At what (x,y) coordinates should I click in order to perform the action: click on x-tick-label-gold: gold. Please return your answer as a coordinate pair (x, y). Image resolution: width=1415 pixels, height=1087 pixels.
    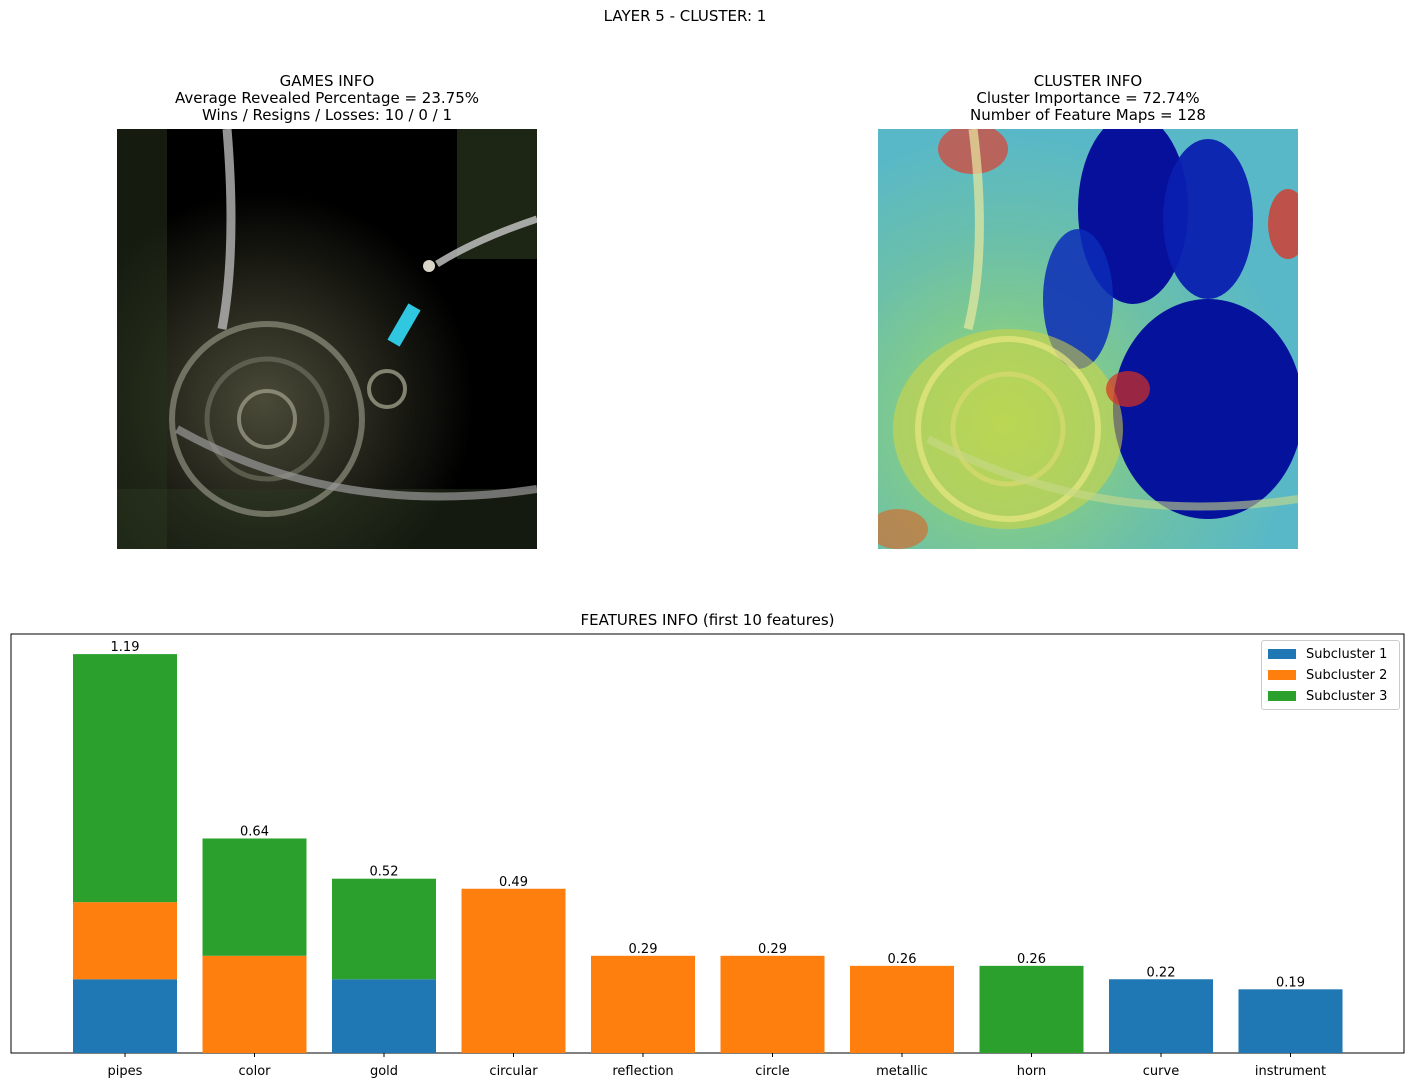
    Looking at the image, I should click on (384, 1071).